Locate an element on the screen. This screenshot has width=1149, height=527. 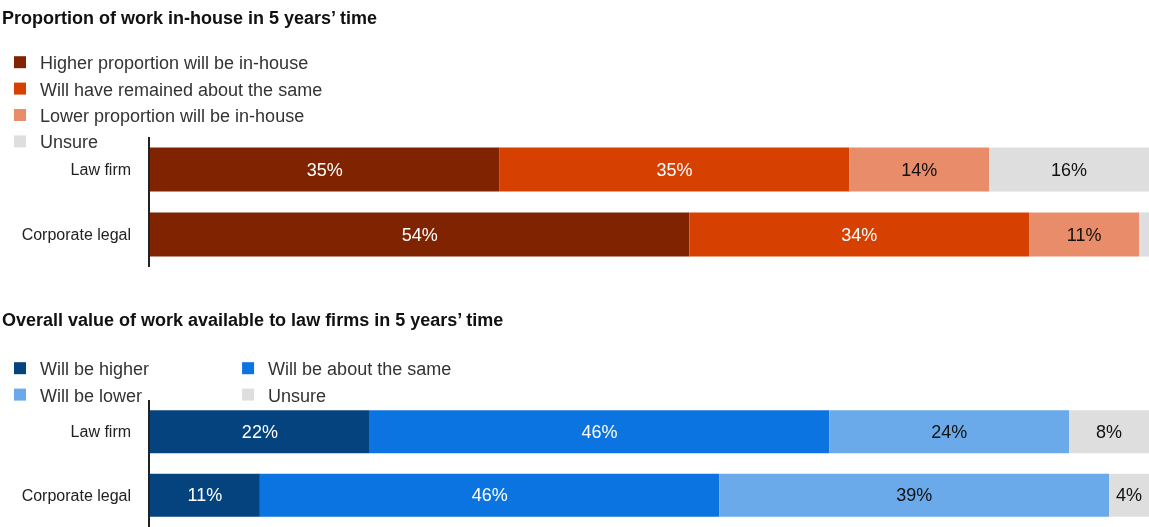
data-label: 8% is located at coordinates (1109, 431).